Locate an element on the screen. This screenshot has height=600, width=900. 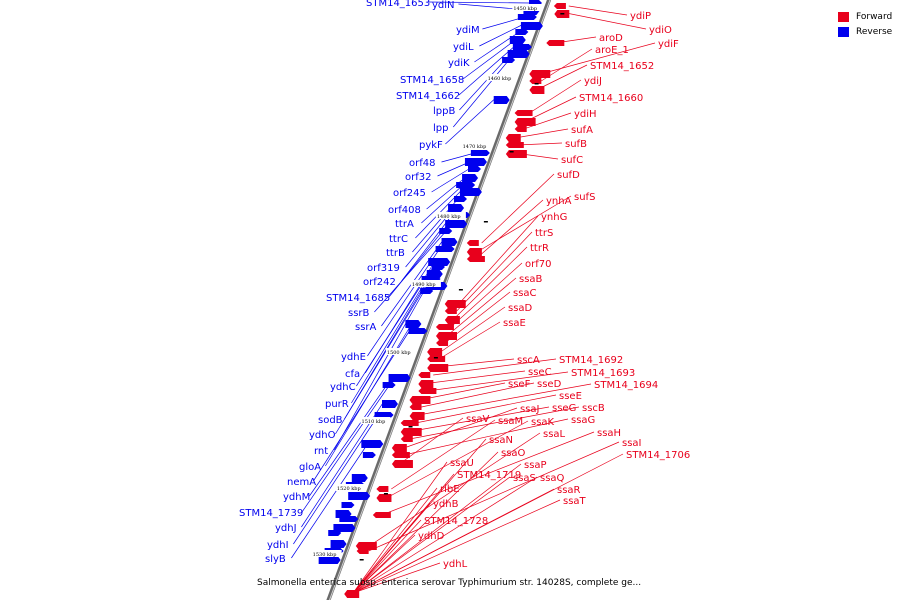
gene-label-ssam: ssaM is located at coordinates (510, 421).